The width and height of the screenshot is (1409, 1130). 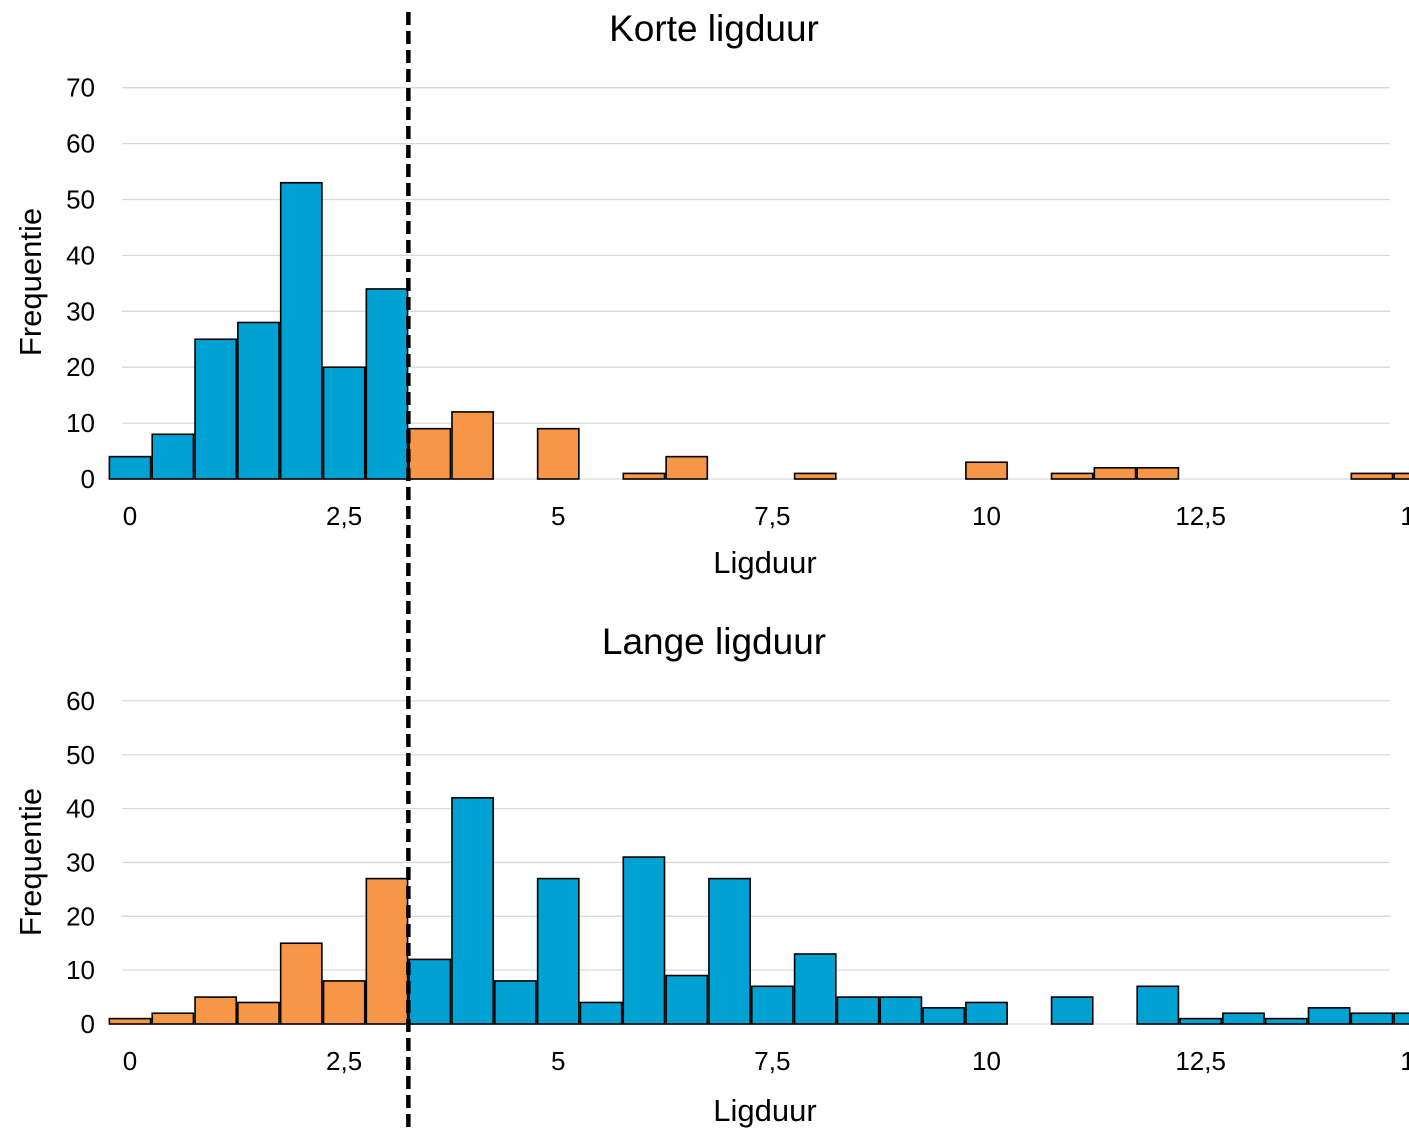 What do you see at coordinates (80, 283) in the screenshot?
I see `y-tick-labels: 0 10 20 30 40 50 60 70` at bounding box center [80, 283].